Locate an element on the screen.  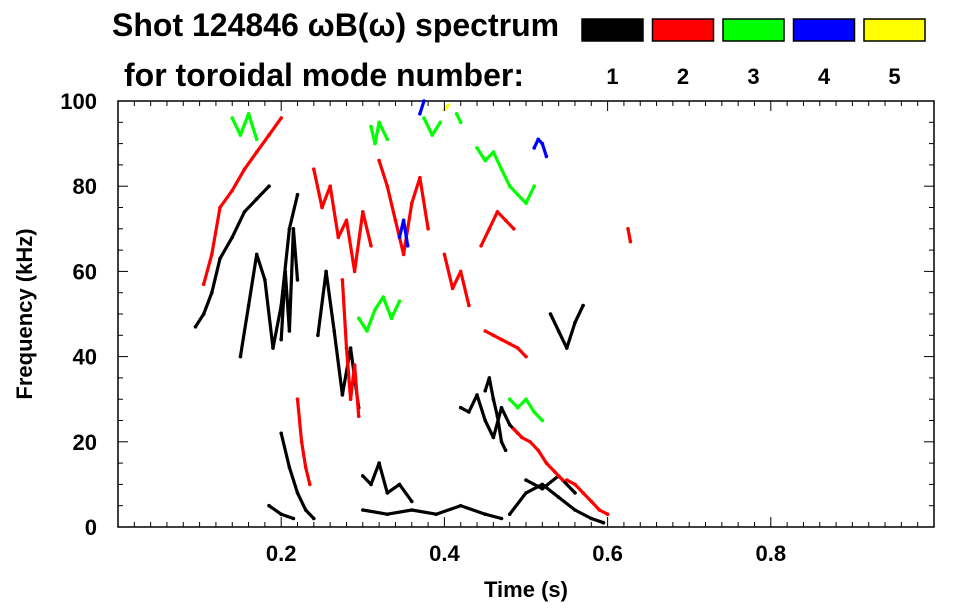
legend-label-5: 5 is located at coordinates (894, 76).